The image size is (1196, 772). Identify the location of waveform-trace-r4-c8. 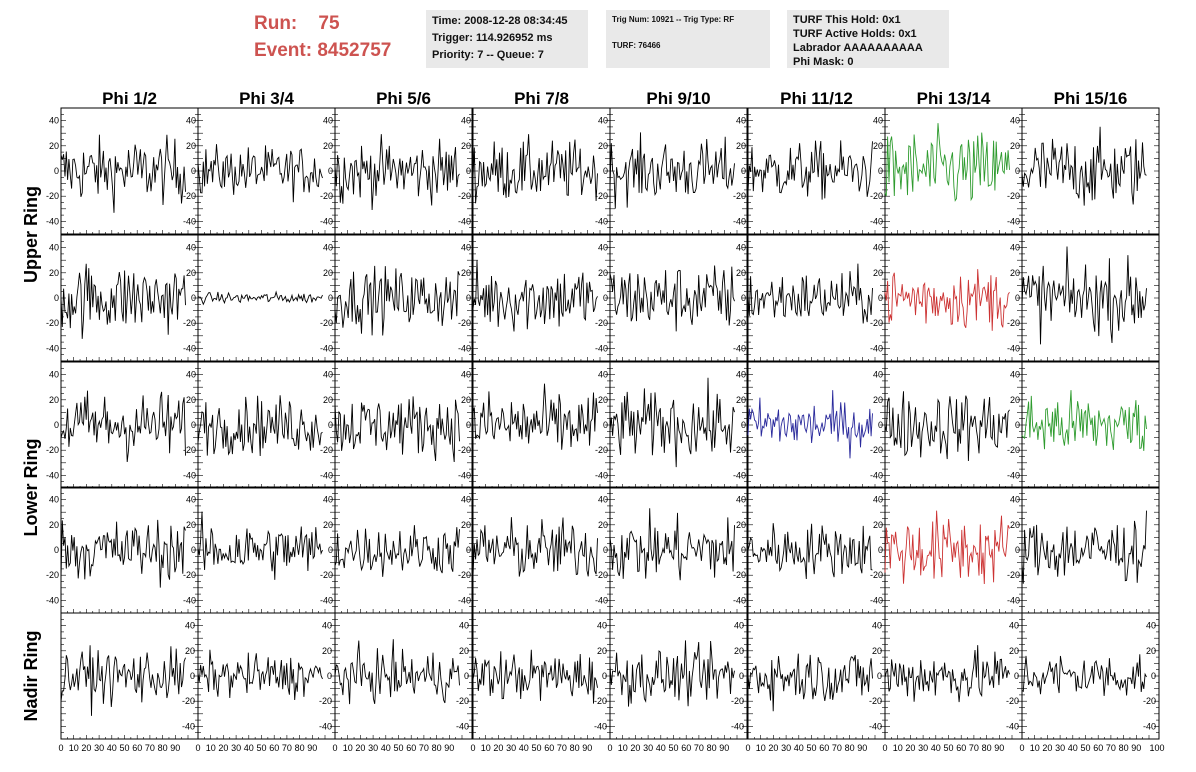
(1084, 547).